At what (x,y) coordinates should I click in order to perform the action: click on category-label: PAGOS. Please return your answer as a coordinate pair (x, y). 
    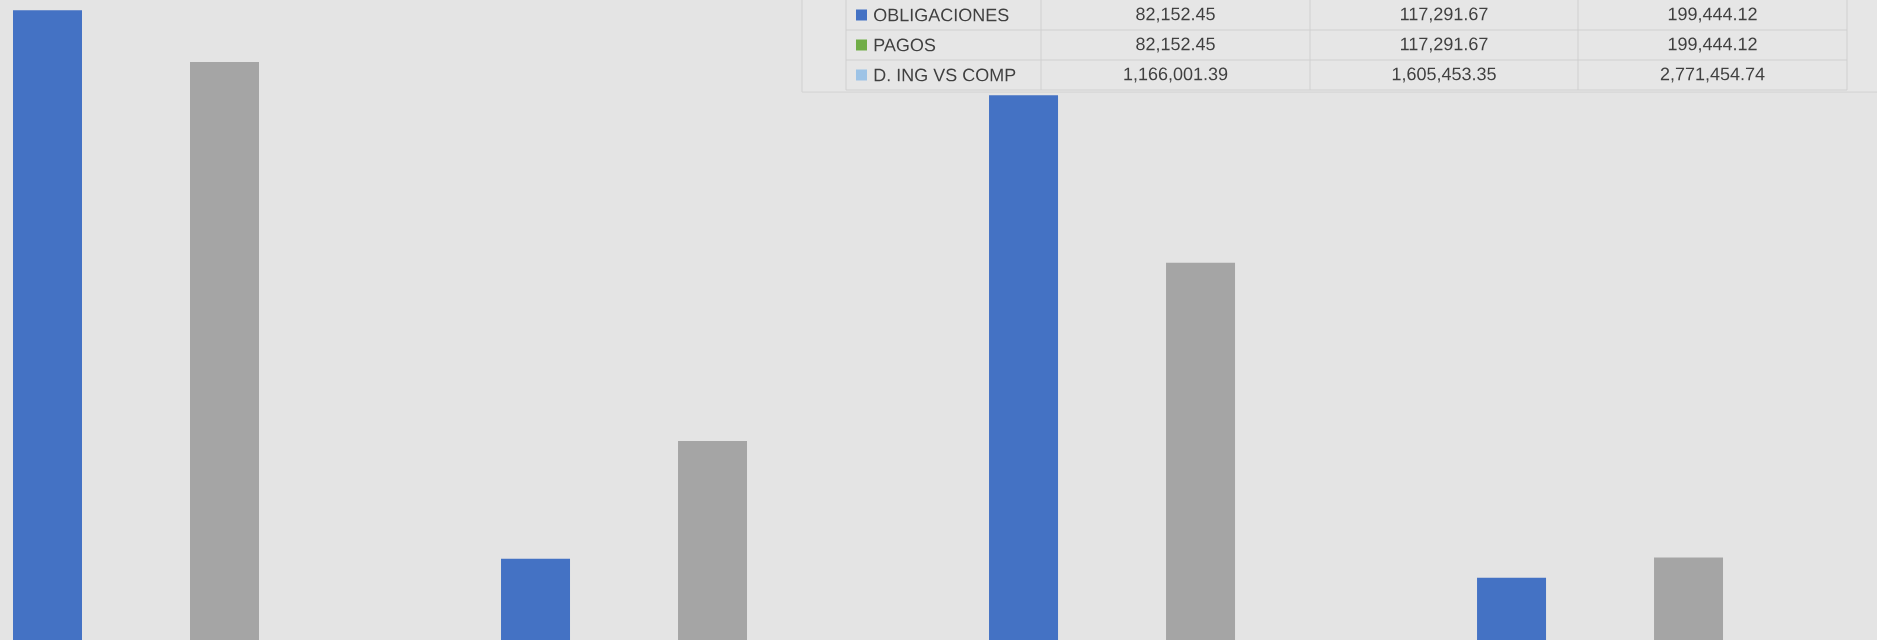
    Looking at the image, I should click on (905, 45).